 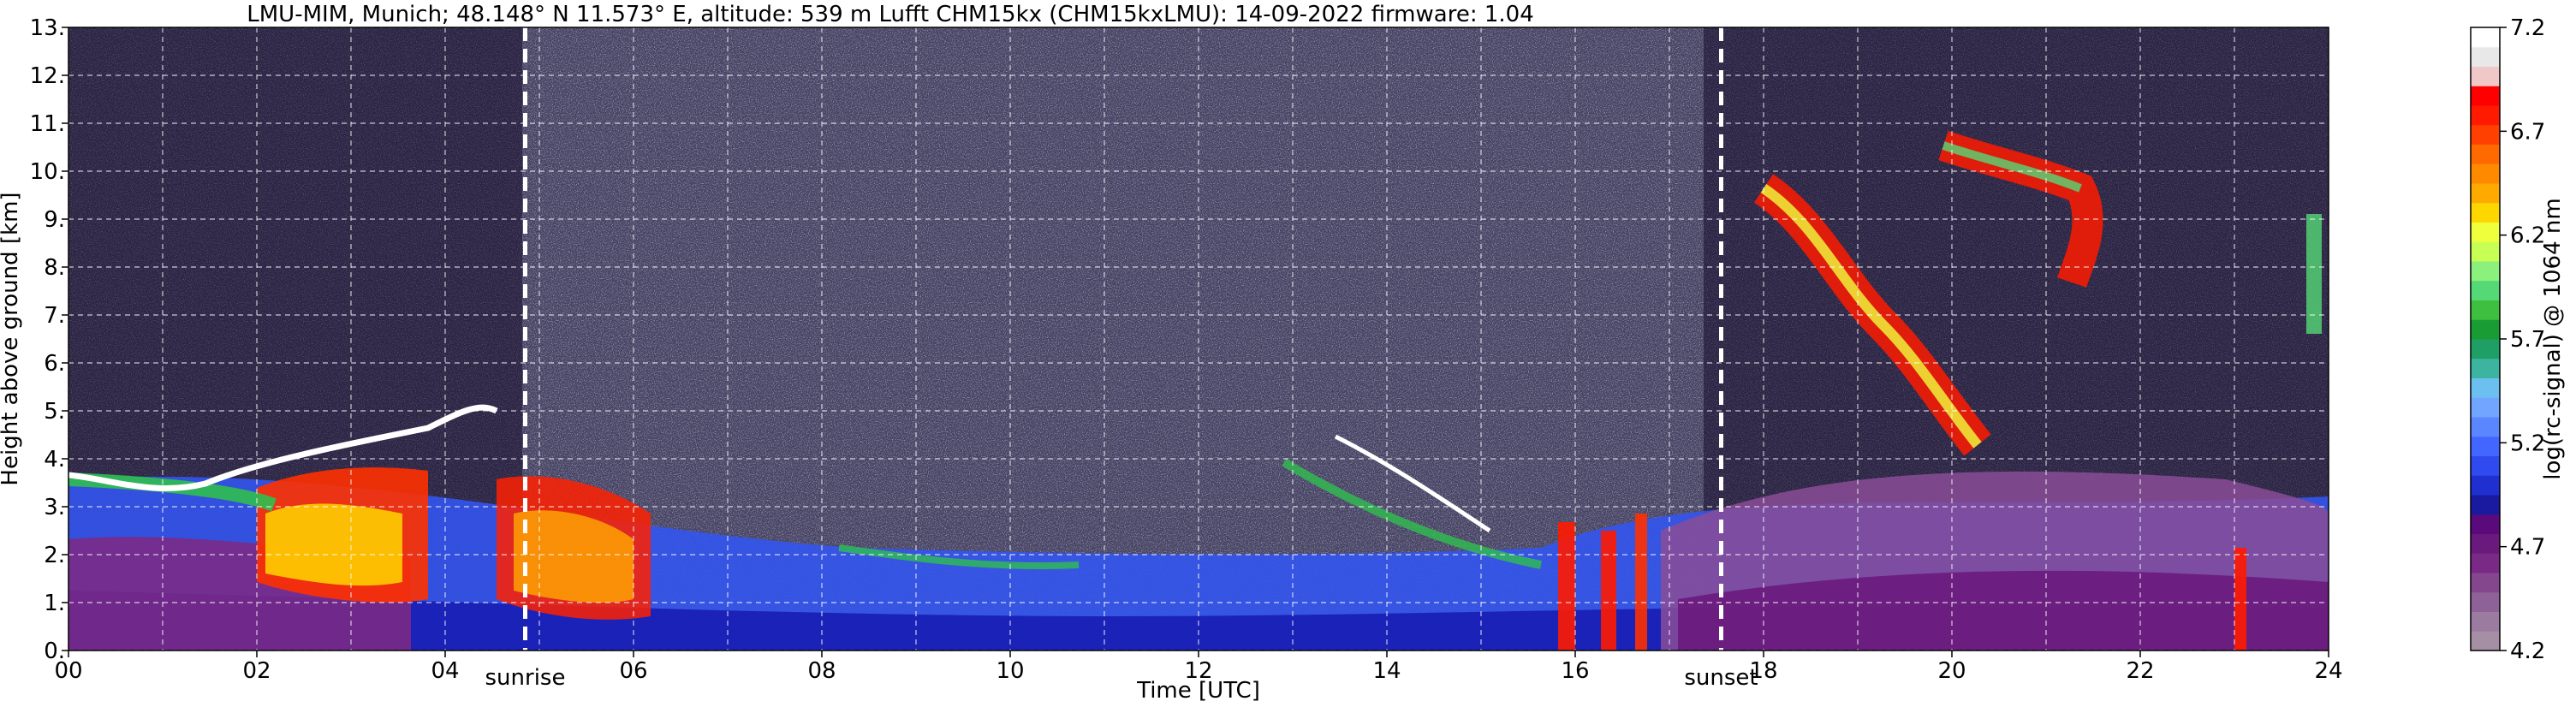 What do you see at coordinates (526, 678) in the screenshot?
I see `sunrise-label: sunrise` at bounding box center [526, 678].